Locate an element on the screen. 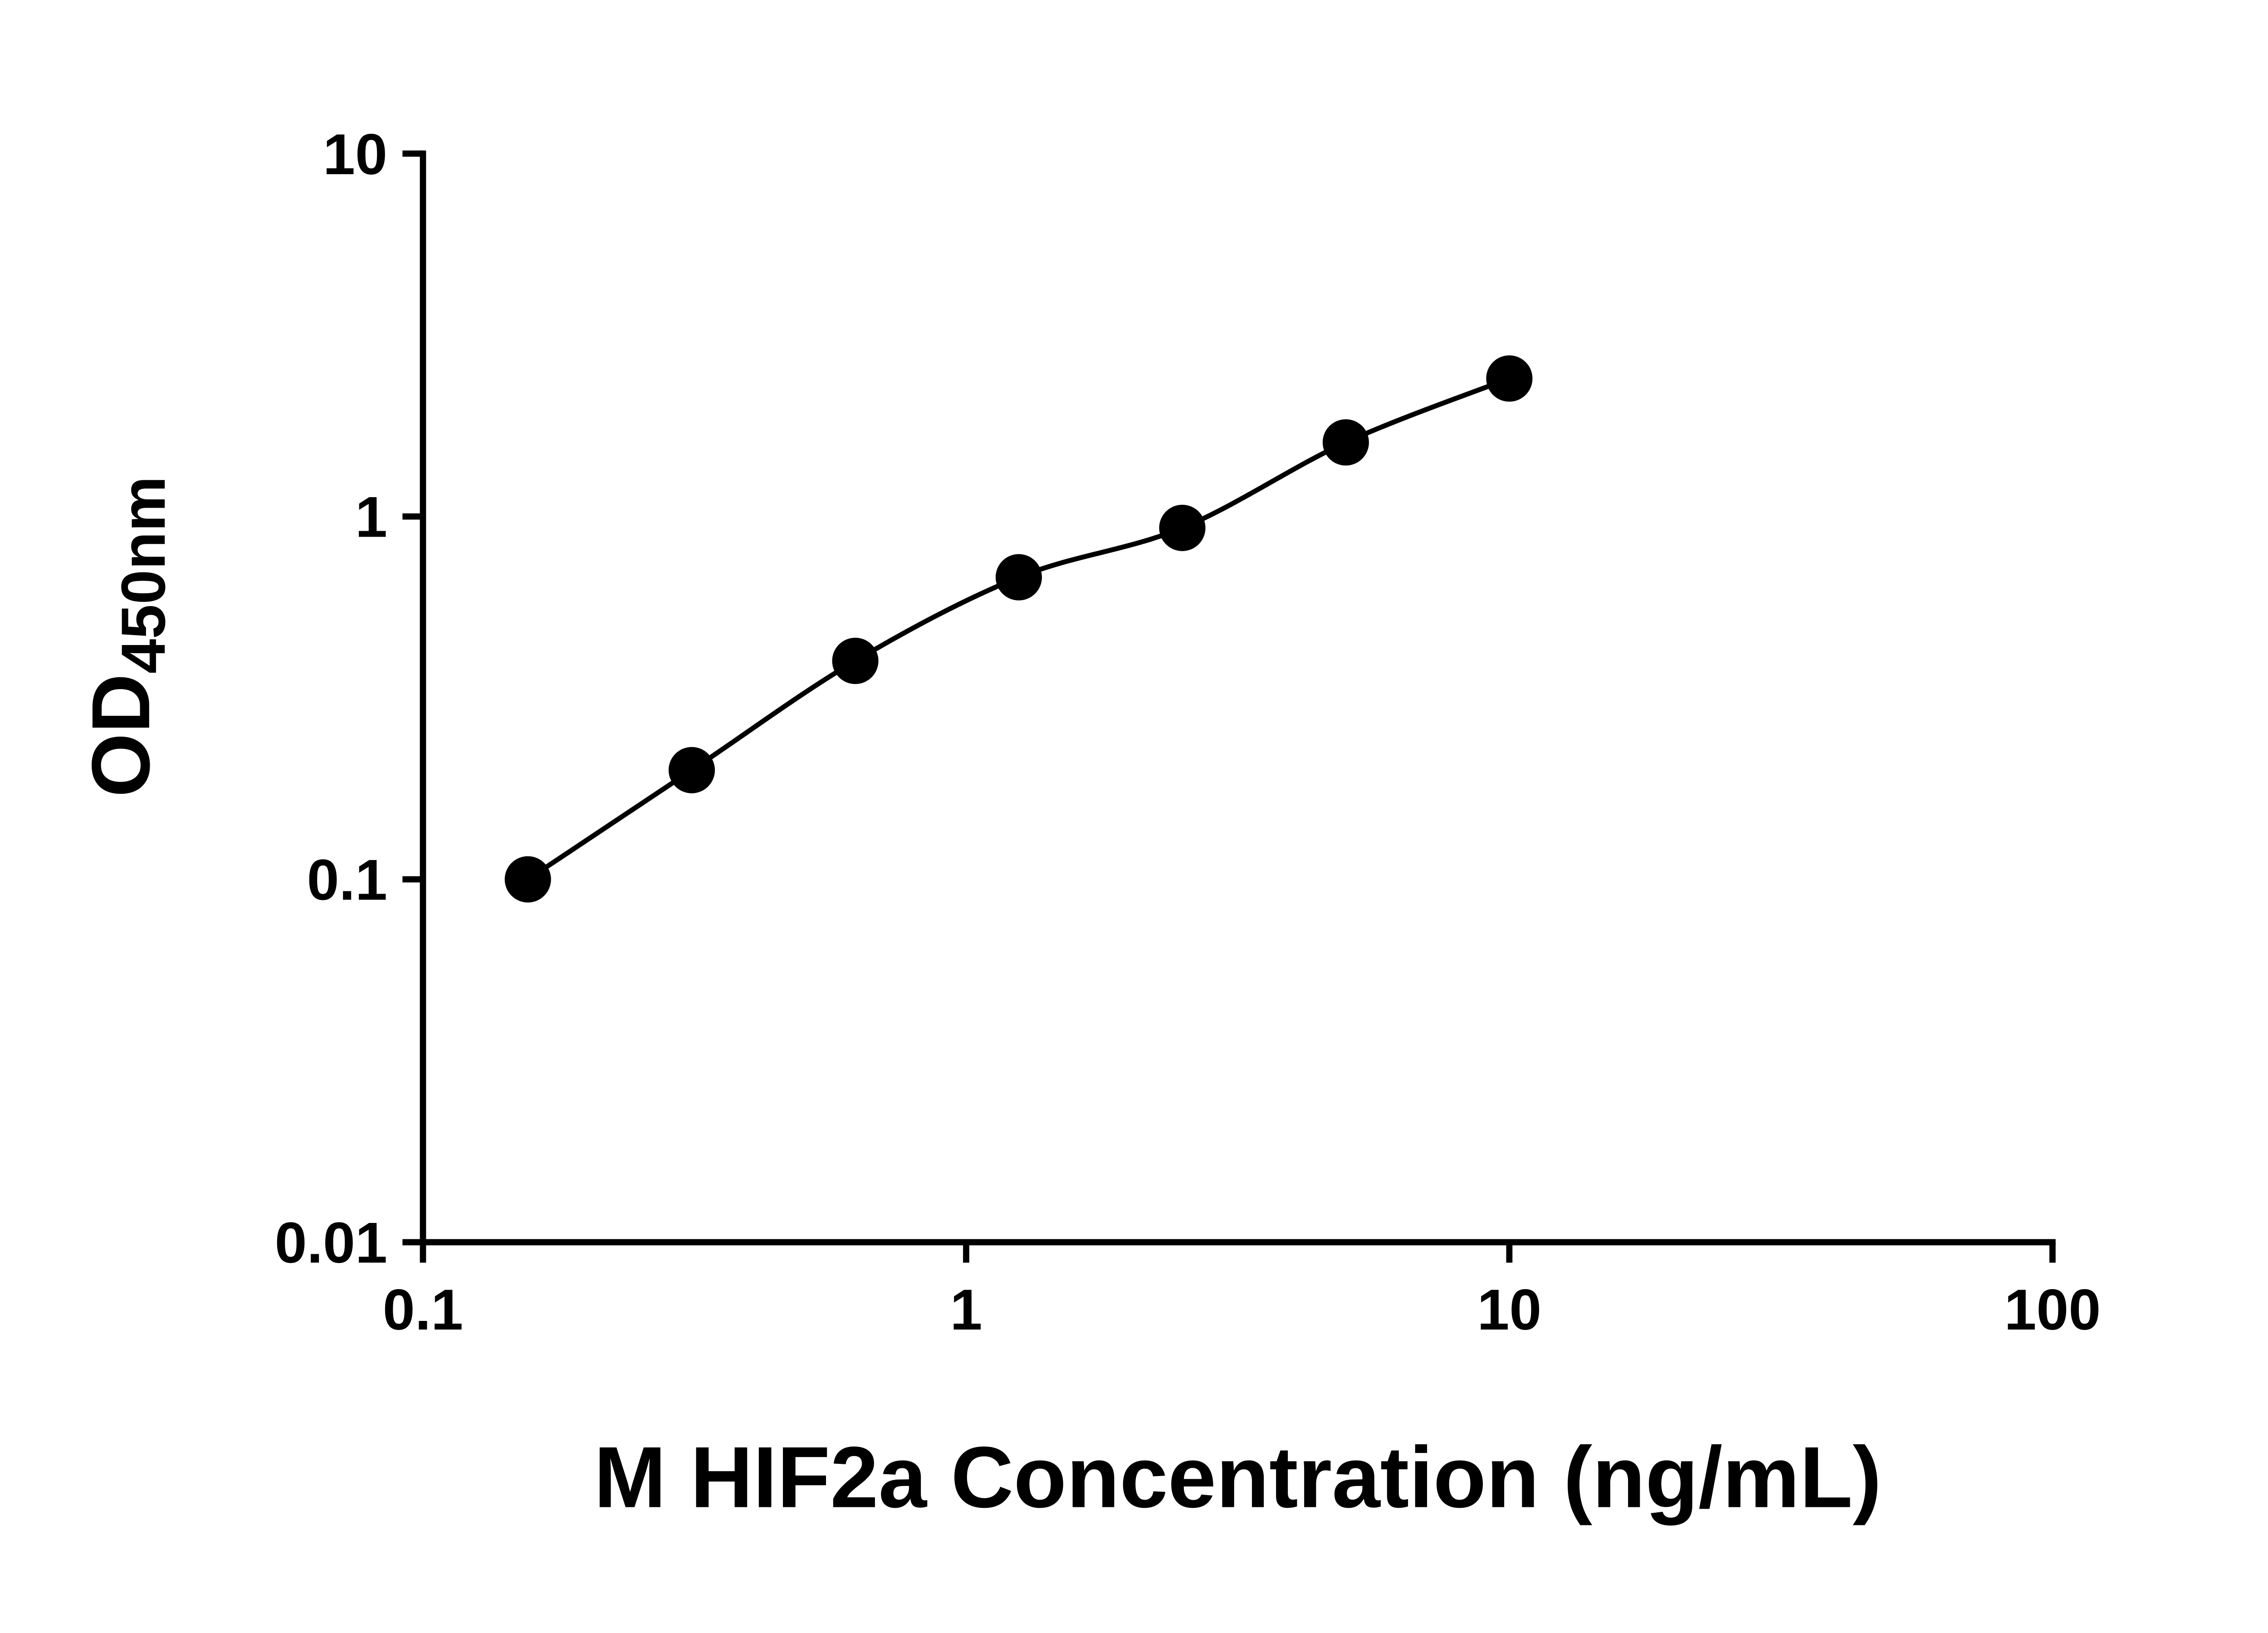 Image resolution: width=2268 pixels, height=1633 pixels. x-tick-label: 10 is located at coordinates (1509, 1309).